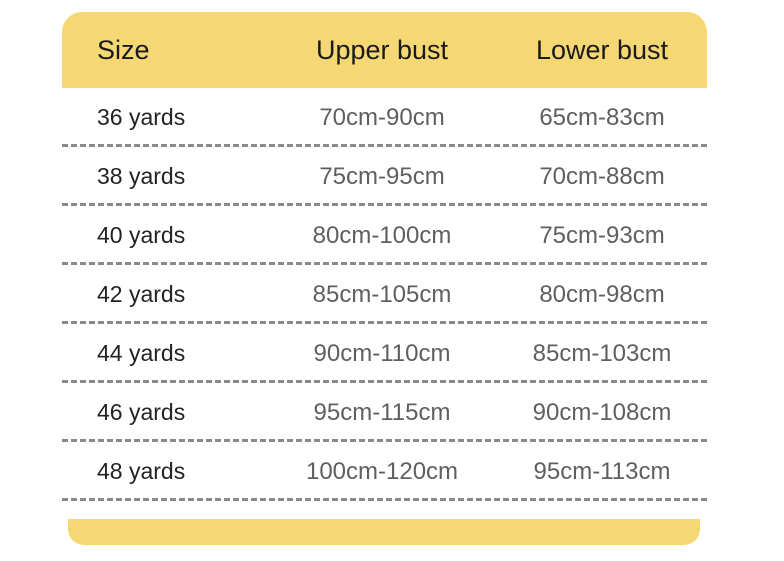  I want to click on cell-upper-bust: 95cm-115cm, so click(382, 412).